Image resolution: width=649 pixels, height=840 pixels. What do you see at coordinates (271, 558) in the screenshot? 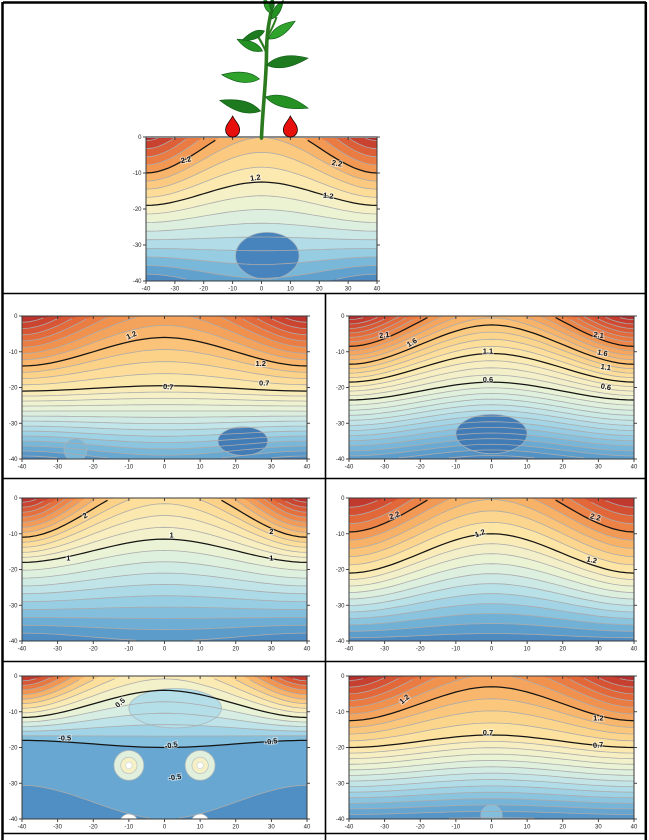
I see `contour-value-label: 1` at bounding box center [271, 558].